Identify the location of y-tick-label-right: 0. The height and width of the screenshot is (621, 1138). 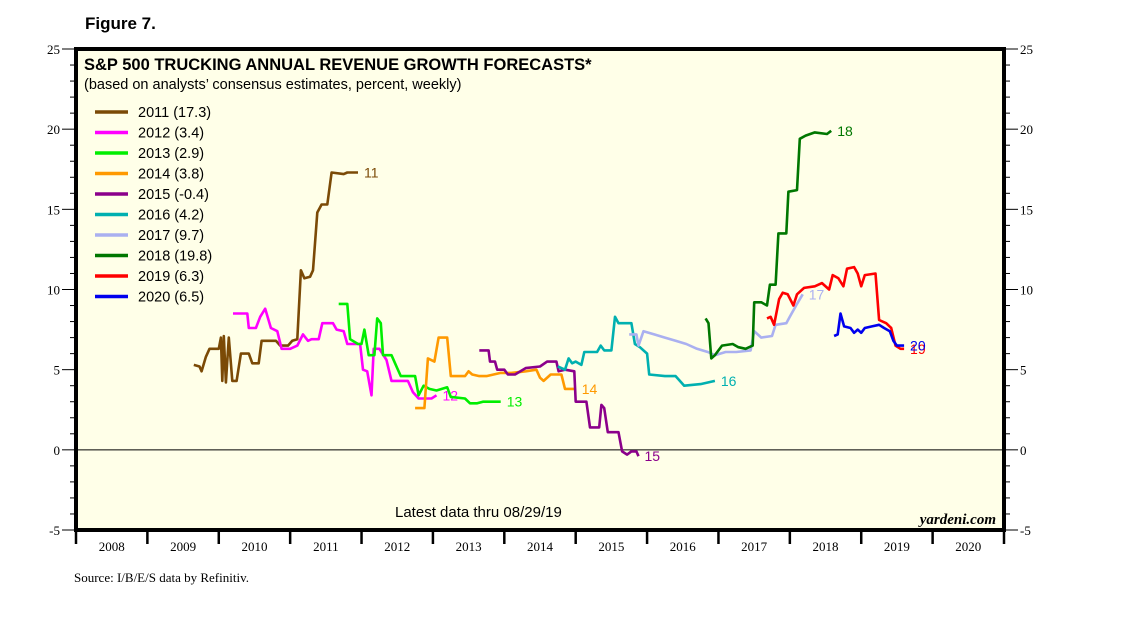
(1023, 450).